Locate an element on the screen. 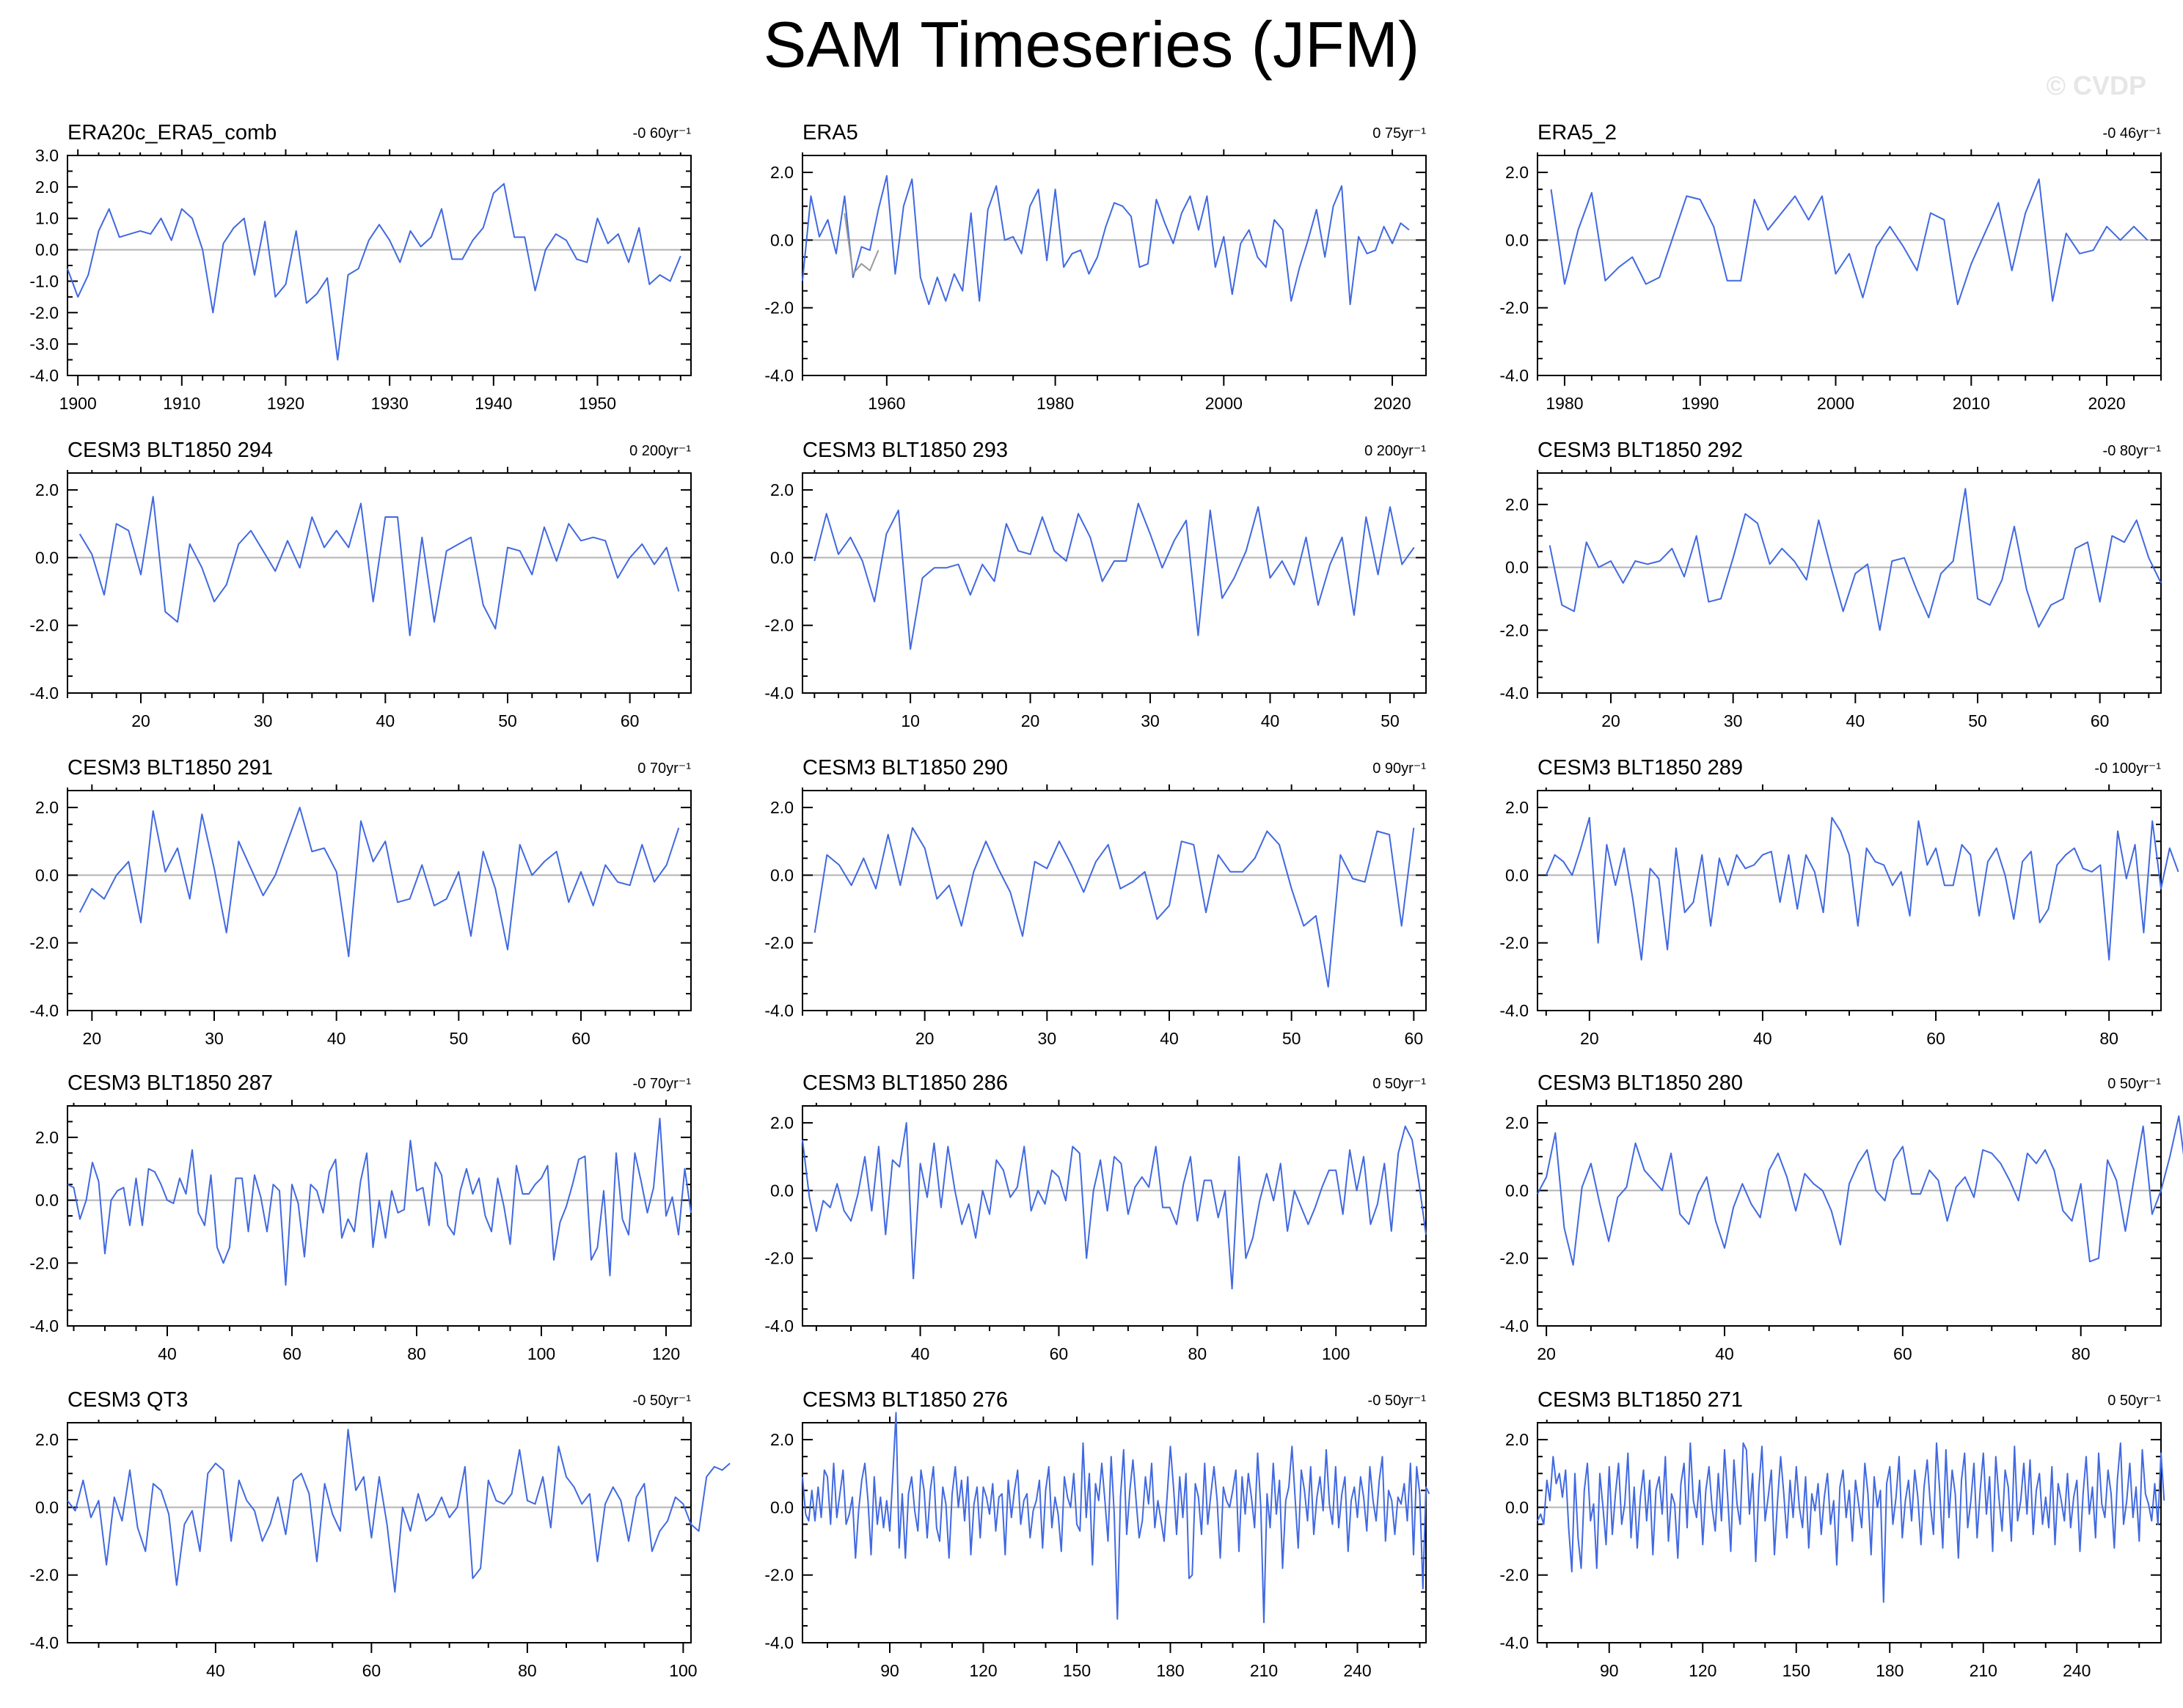  x-tick-label: 90 is located at coordinates (1609, 1671).